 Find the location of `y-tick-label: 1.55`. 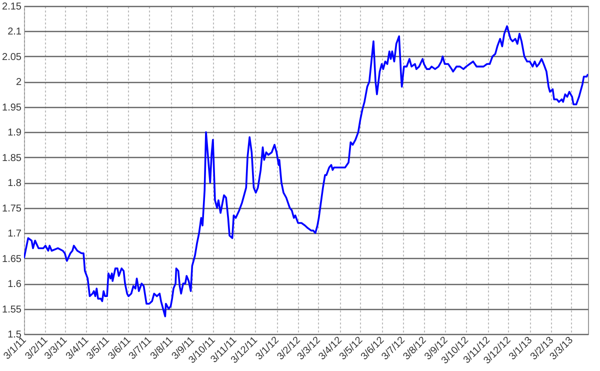

y-tick-label: 1.55 is located at coordinates (12, 310).